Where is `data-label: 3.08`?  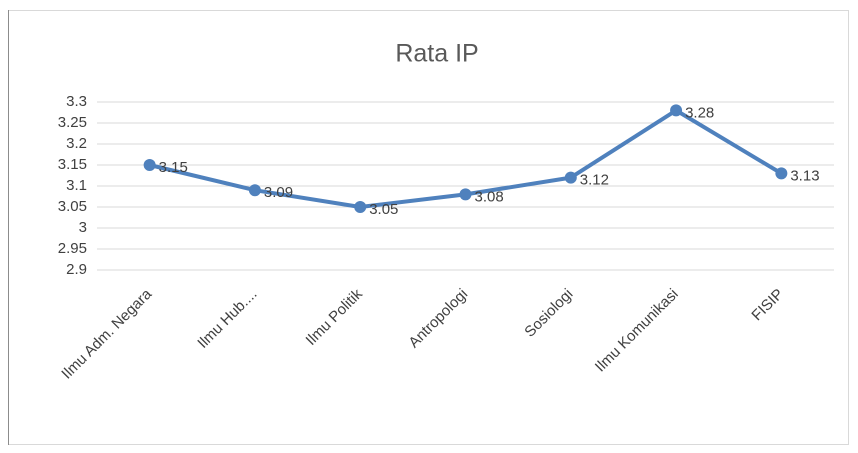
data-label: 3.08 is located at coordinates (489, 196).